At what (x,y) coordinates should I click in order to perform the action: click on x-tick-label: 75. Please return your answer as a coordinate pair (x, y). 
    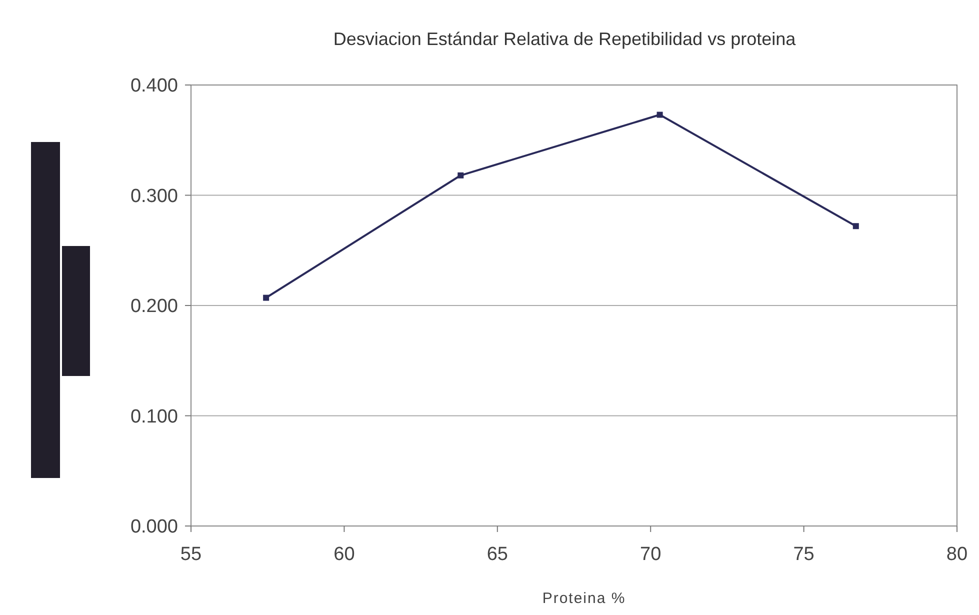
    Looking at the image, I should click on (803, 554).